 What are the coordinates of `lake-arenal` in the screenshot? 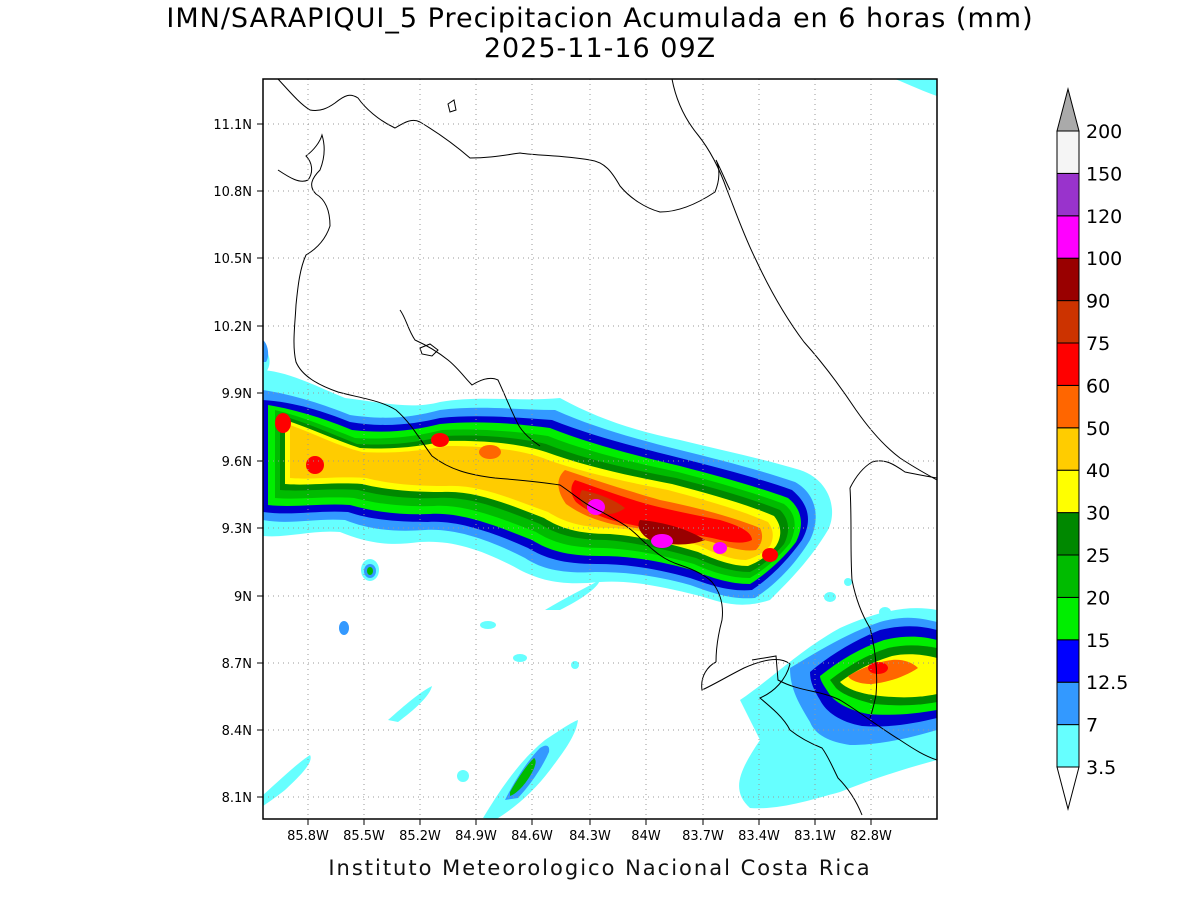 It's located at (429, 350).